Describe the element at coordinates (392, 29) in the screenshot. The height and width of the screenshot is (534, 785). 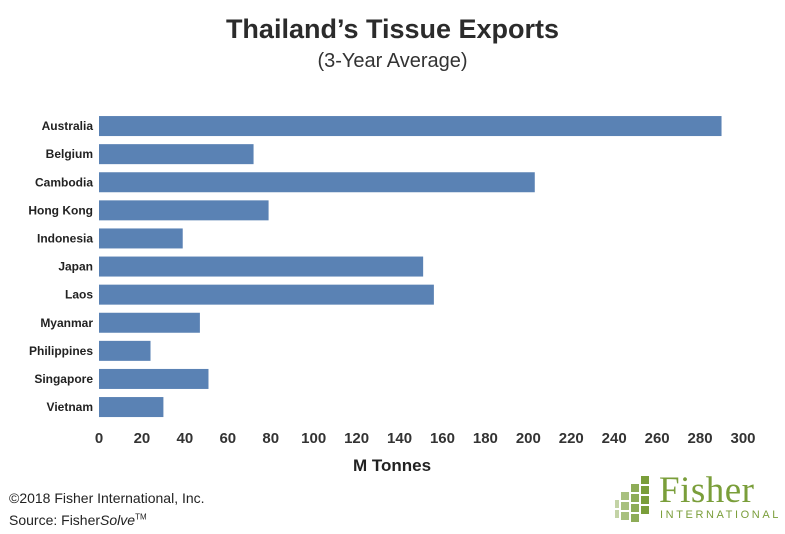
I see `chart-title: Thailand’s Tissue Exports` at that location.